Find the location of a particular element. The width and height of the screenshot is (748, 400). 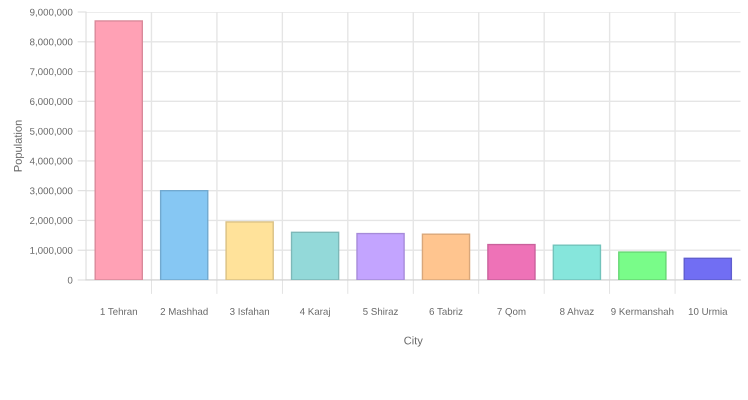

x-tick-label: 3 Isfahan is located at coordinates (250, 311).